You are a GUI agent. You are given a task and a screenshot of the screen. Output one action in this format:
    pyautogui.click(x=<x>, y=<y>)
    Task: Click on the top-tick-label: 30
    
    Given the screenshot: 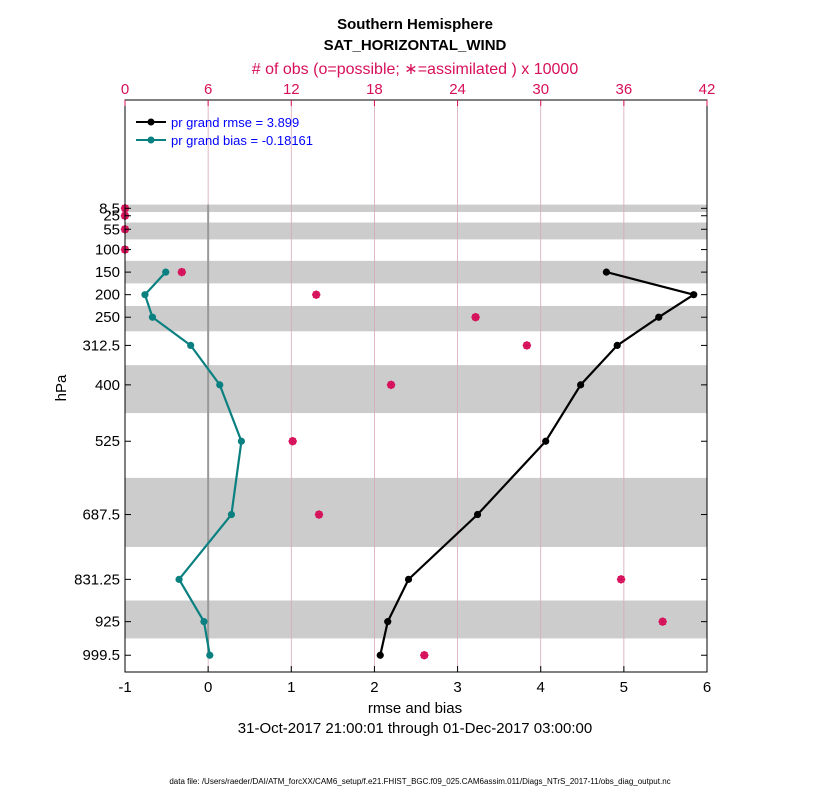 What is the action you would take?
    pyautogui.click(x=540, y=89)
    